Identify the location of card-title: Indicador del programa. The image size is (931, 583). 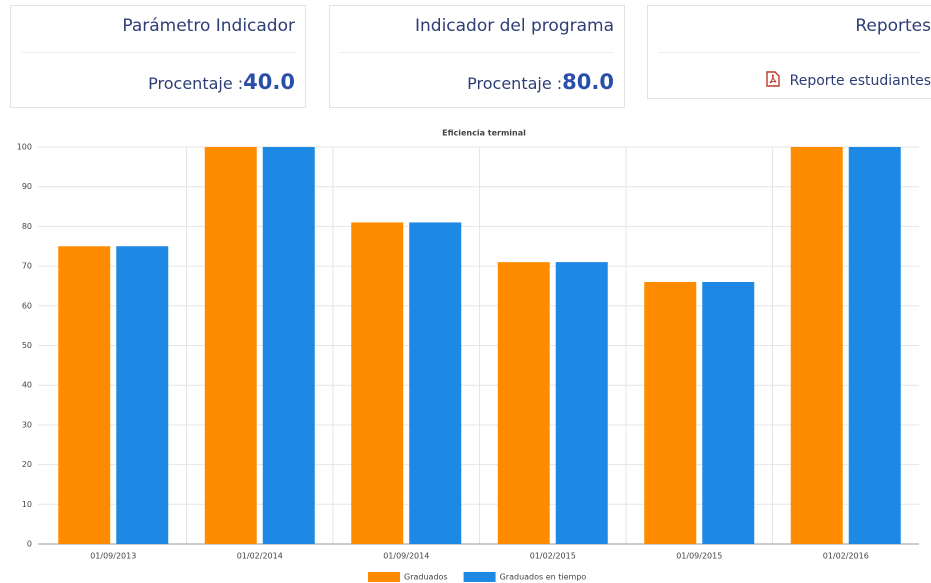
(514, 26).